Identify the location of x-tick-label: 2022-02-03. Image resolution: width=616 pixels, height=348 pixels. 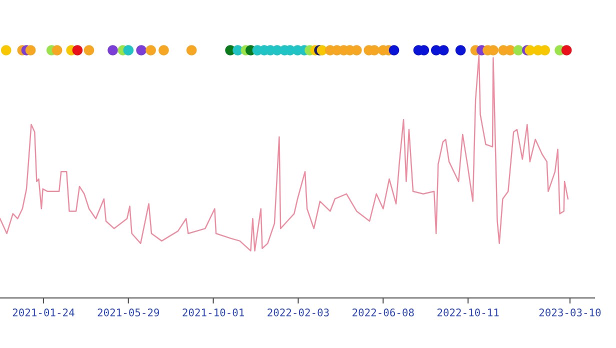
(298, 312).